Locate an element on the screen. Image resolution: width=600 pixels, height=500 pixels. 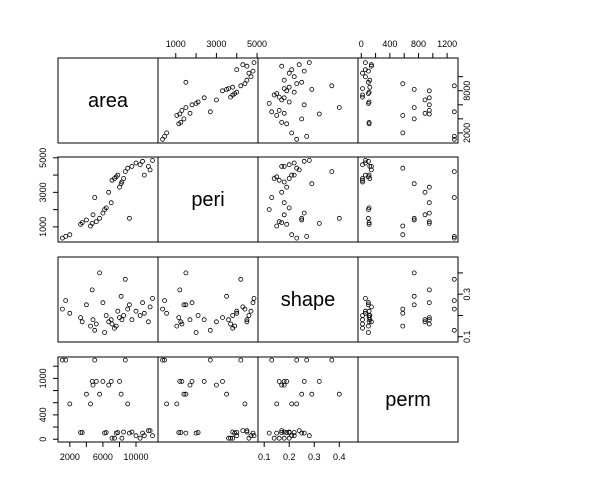
panel-shape-perm is located at coordinates (408, 299).